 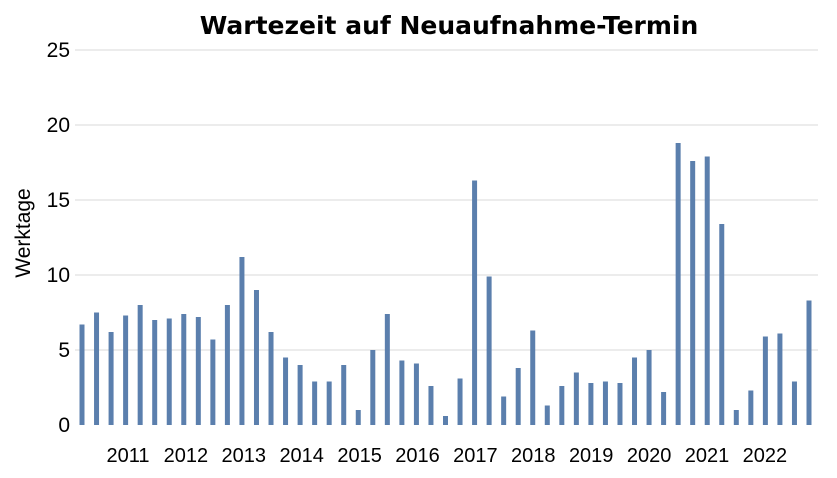 What do you see at coordinates (359, 456) in the screenshot?
I see `x-tick-label: 2015` at bounding box center [359, 456].